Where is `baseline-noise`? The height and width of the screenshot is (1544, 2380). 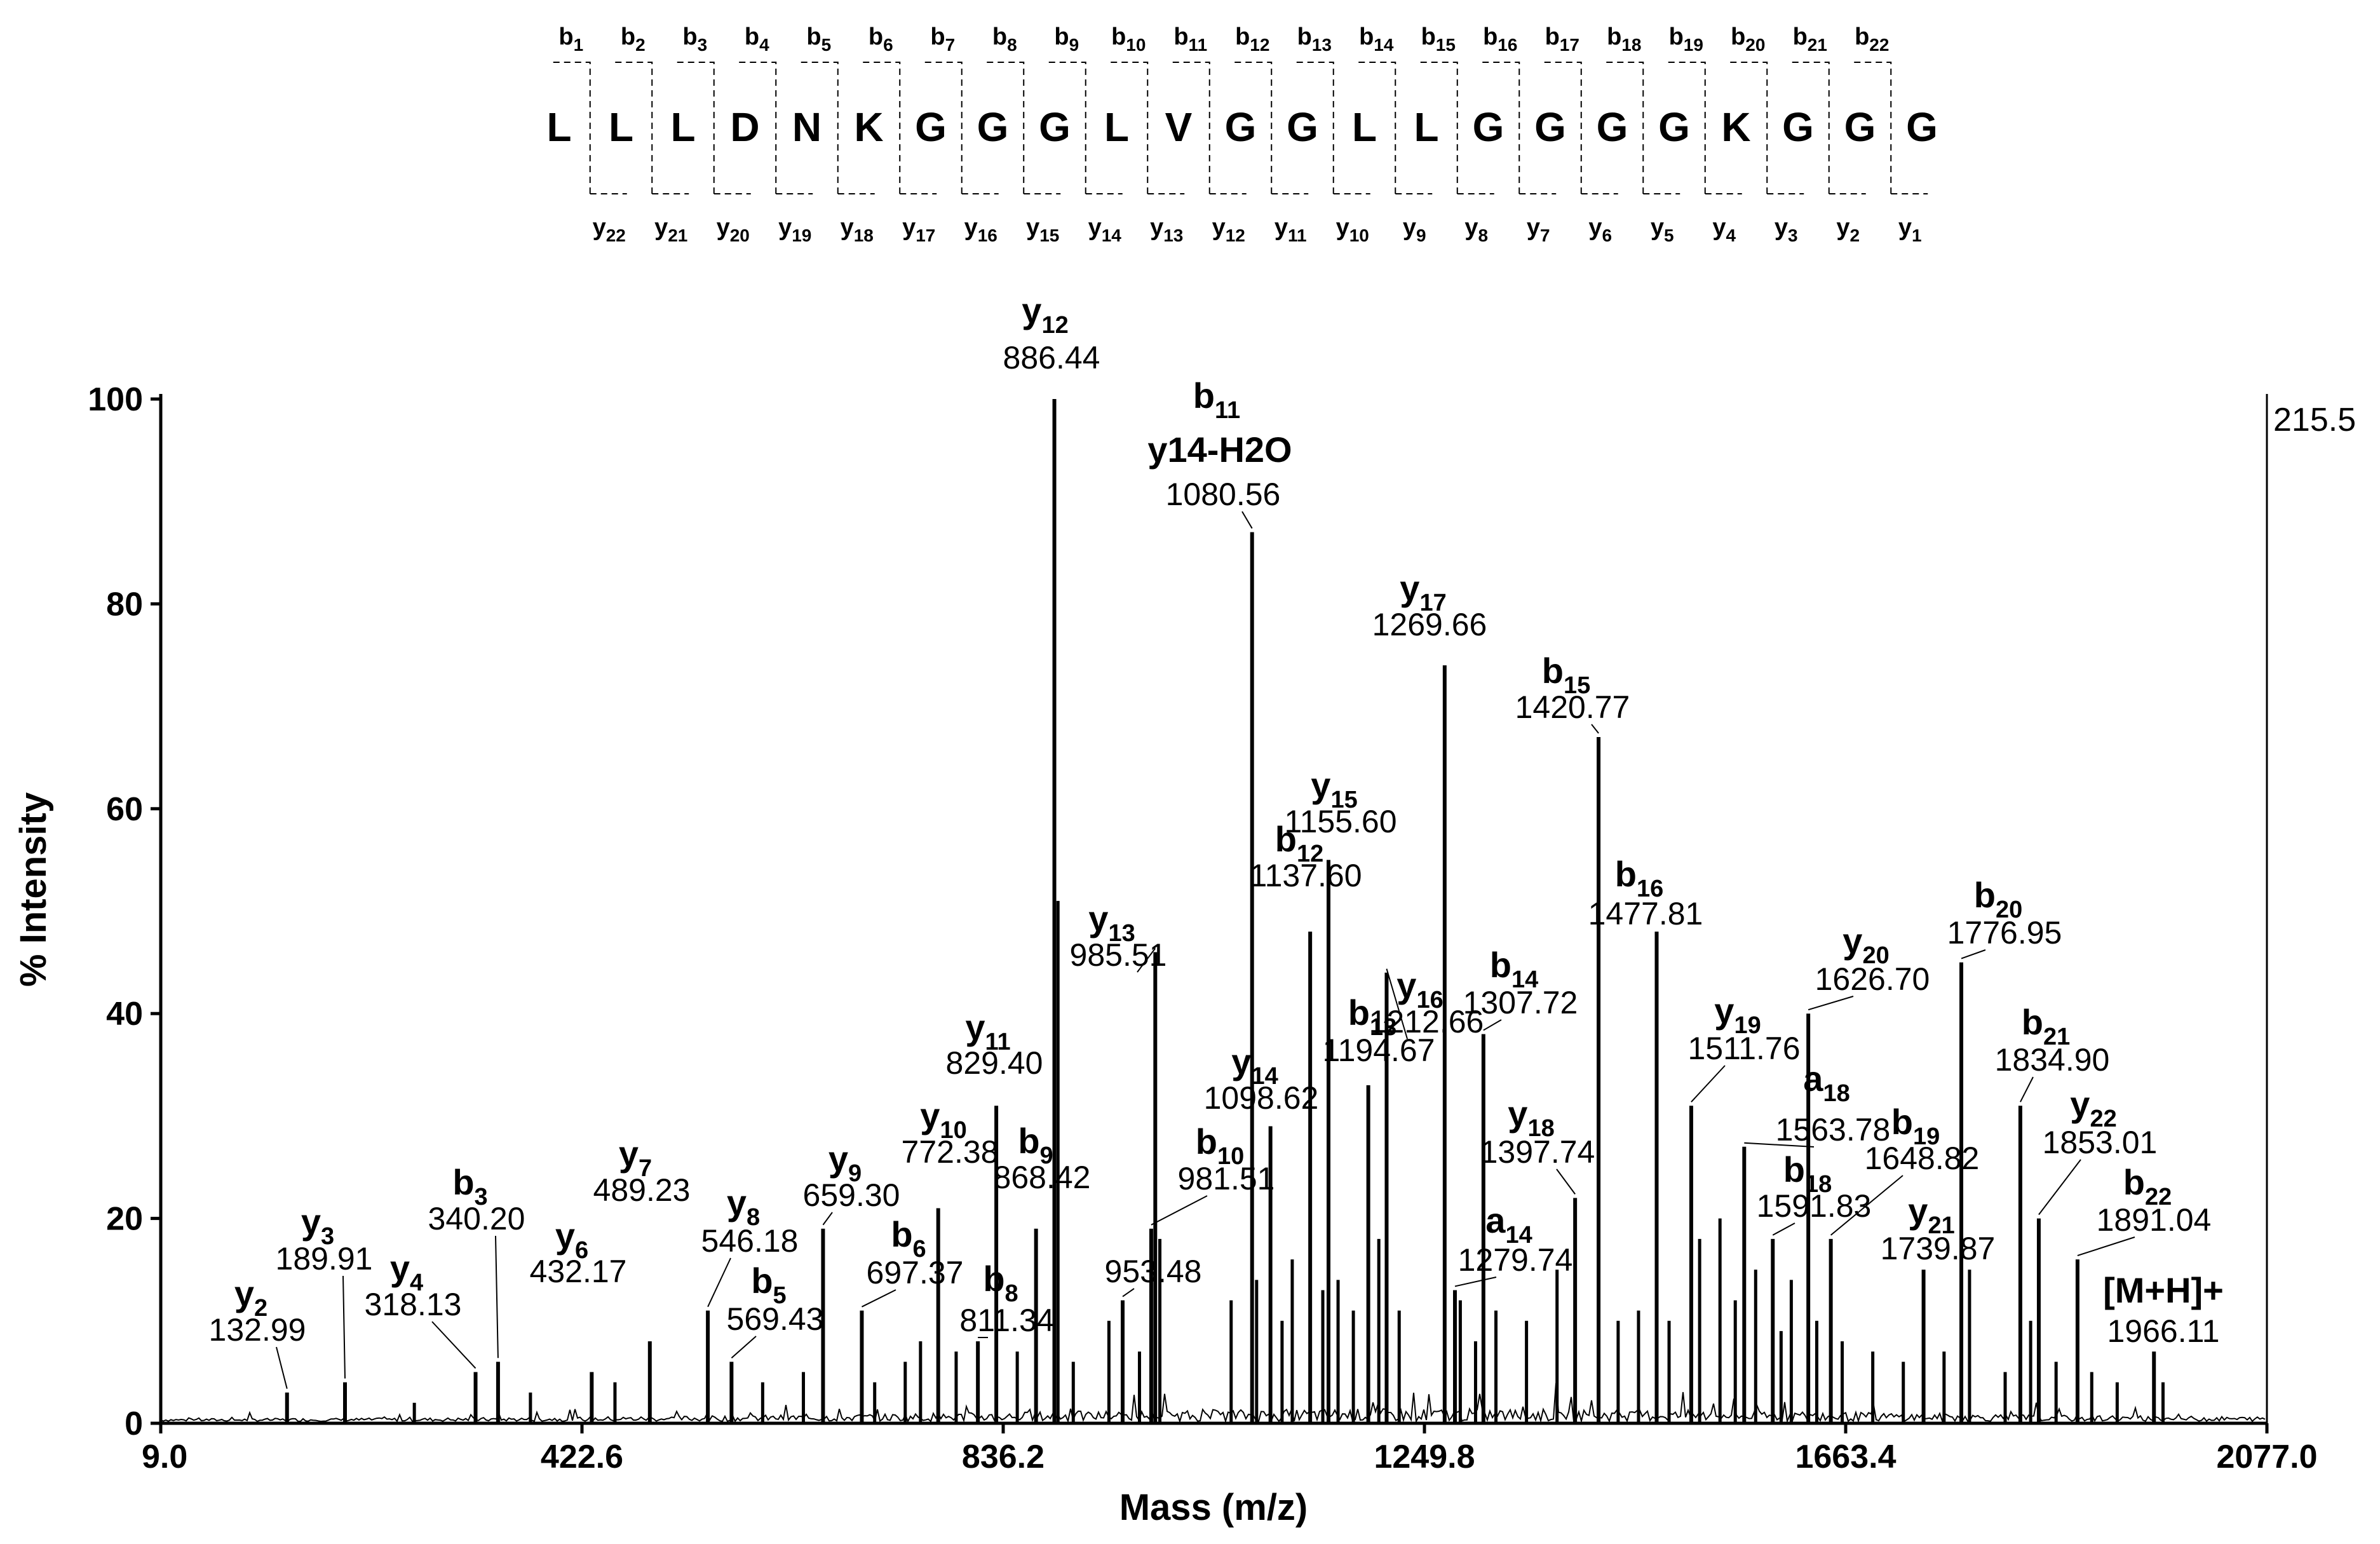 baseline-noise is located at coordinates (1213, 1404).